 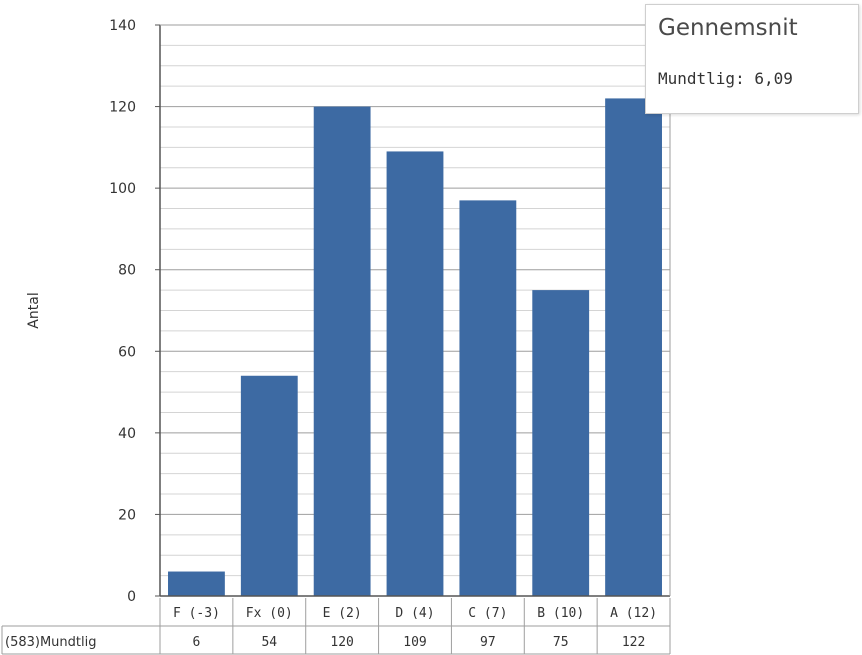 What do you see at coordinates (487, 613) in the screenshot?
I see `x-category-label: C (7)` at bounding box center [487, 613].